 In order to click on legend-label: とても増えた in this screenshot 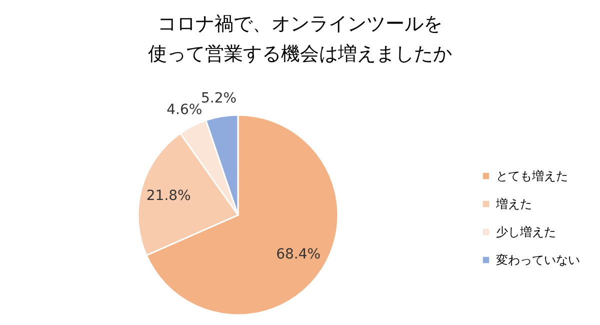, I will do `click(532, 176)`.